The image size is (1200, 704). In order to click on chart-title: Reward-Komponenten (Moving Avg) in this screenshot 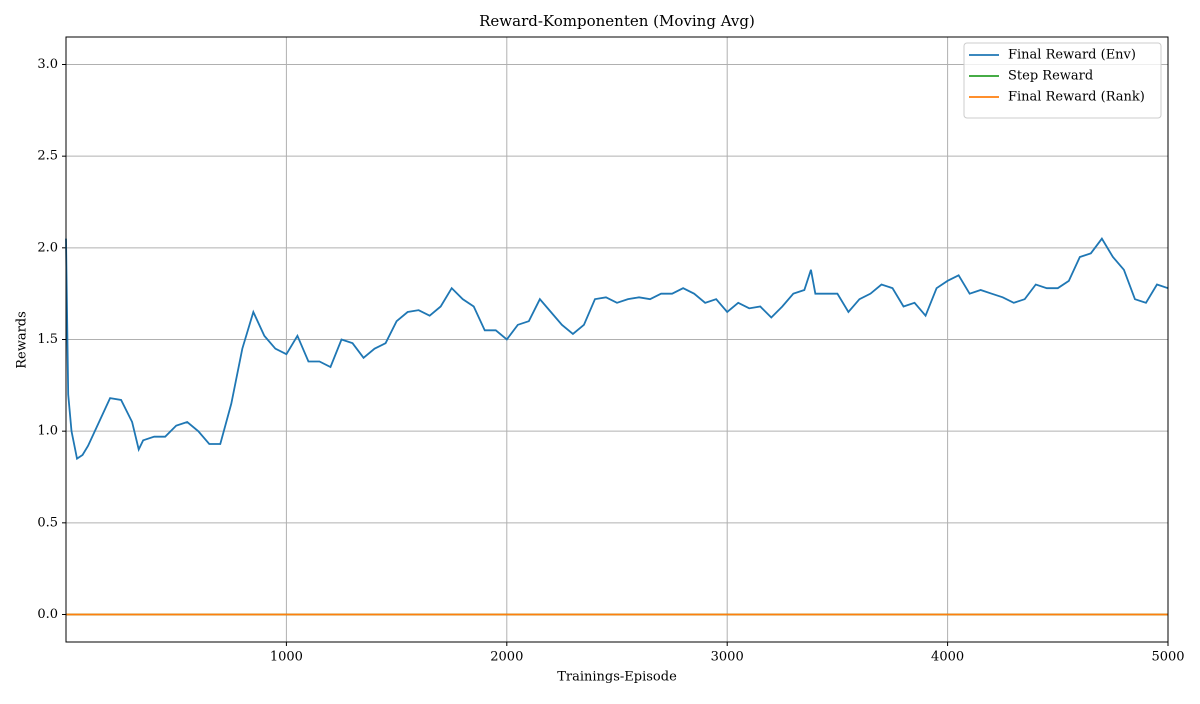, I will do `click(617, 21)`.